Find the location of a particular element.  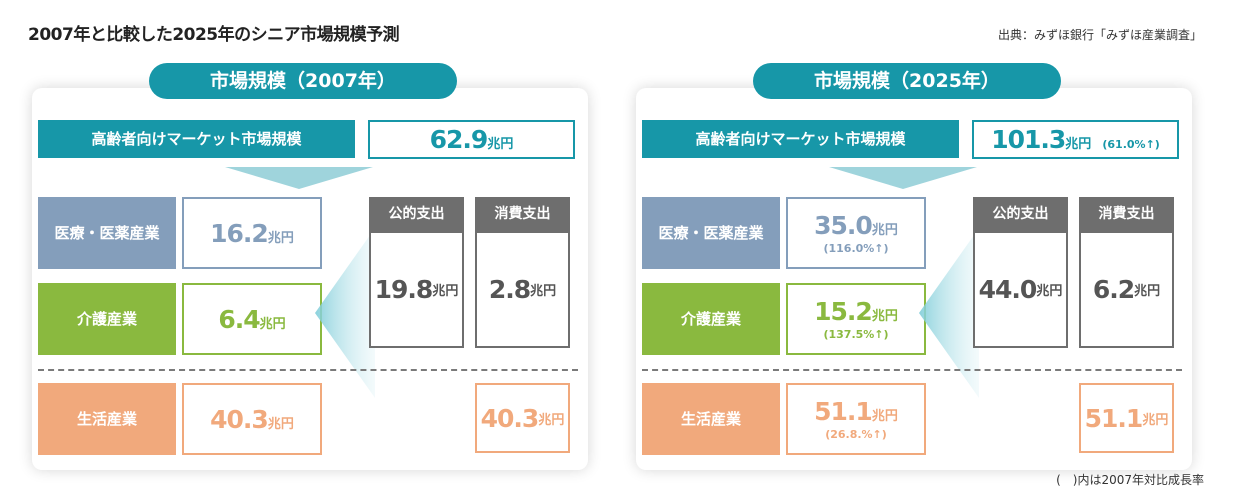

consumer-number: 2.8 is located at coordinates (509, 289).